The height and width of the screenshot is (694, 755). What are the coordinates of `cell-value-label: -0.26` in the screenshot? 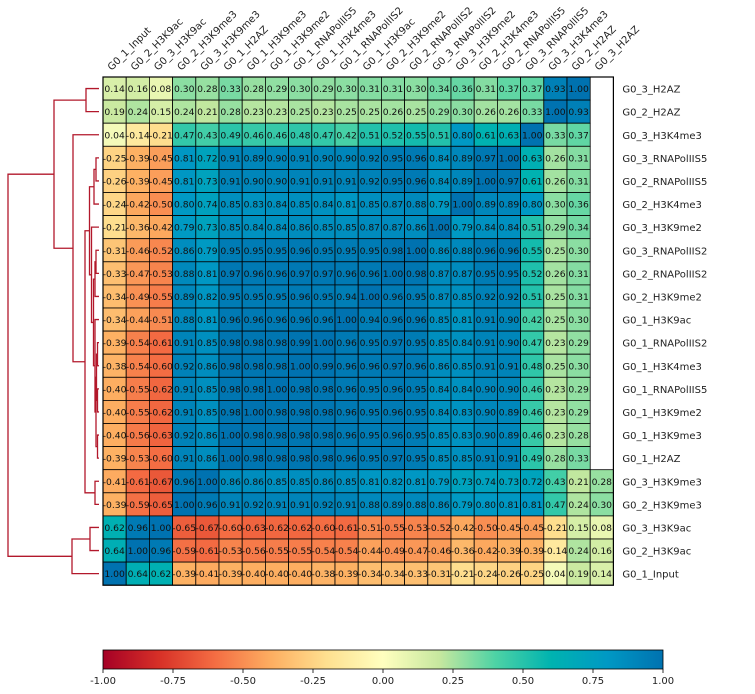 It's located at (115, 181).